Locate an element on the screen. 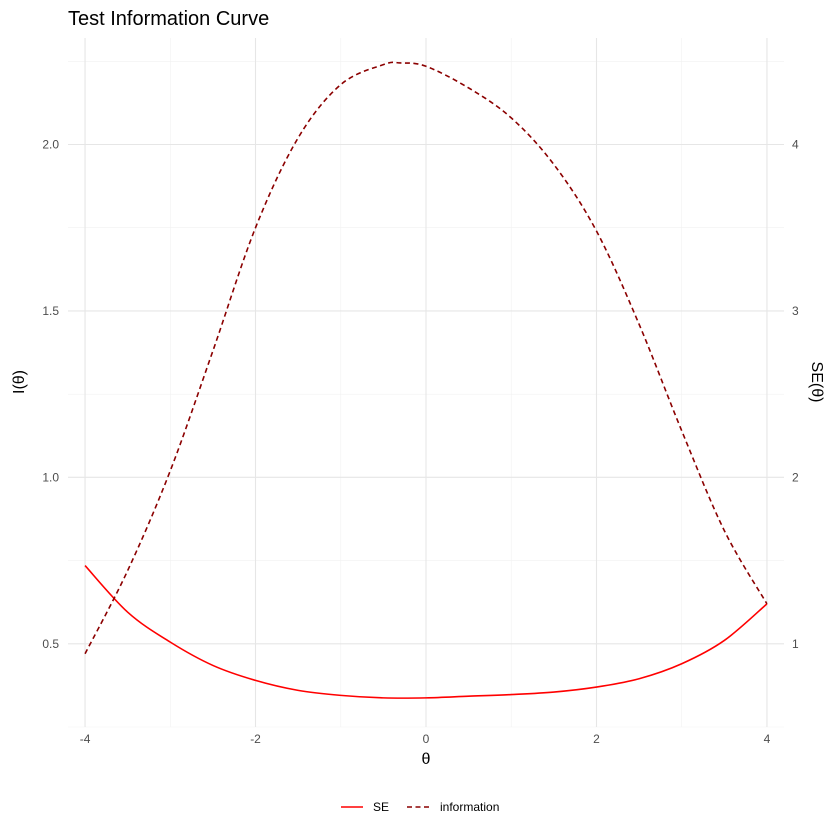  y-tick-label: 2.0 is located at coordinates (50, 145).